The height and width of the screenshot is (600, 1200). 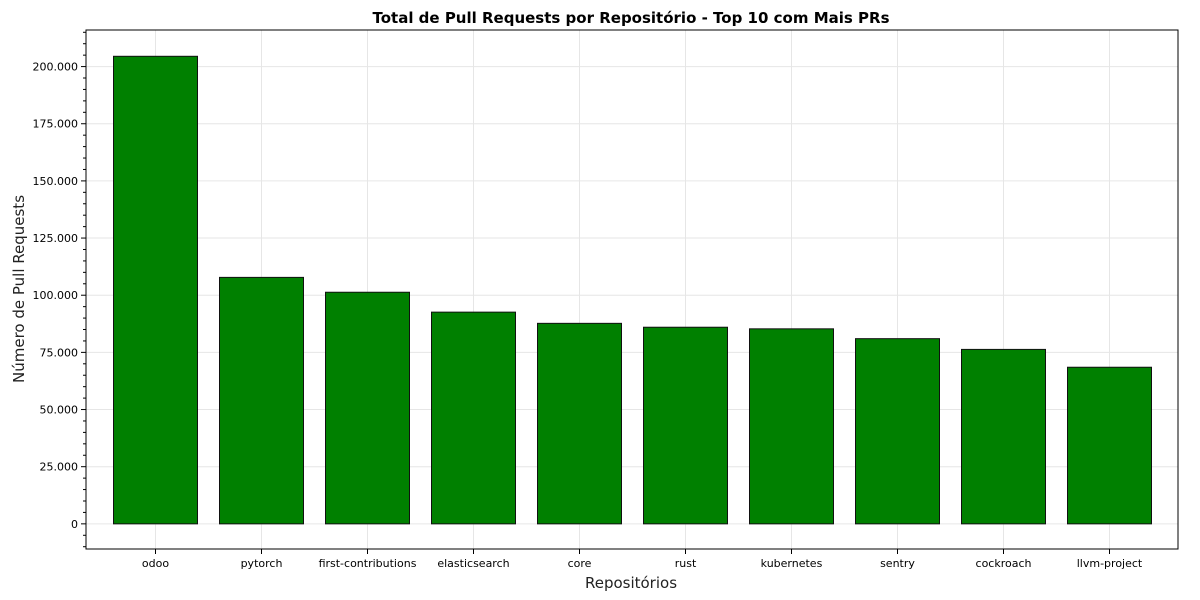 I want to click on y-tick-label: 75.000, so click(x=59, y=352).